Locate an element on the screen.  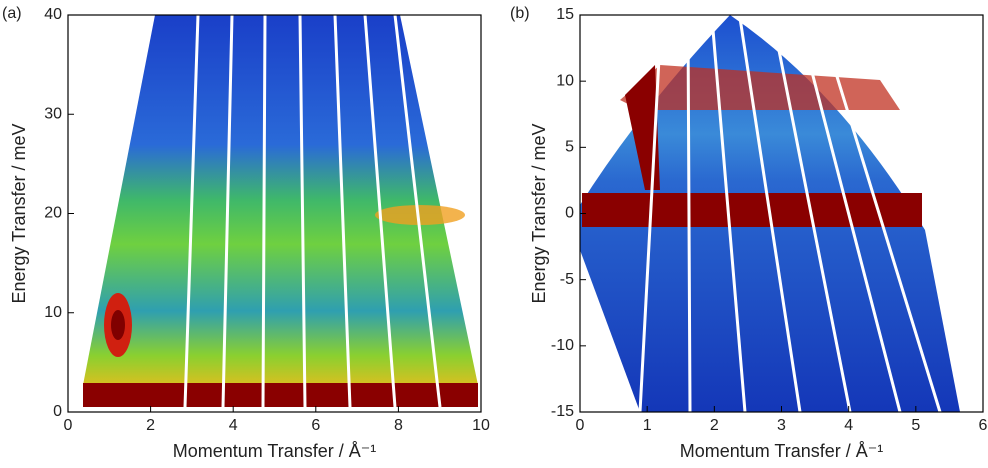
x-tick-label: 3 is located at coordinates (781, 425).